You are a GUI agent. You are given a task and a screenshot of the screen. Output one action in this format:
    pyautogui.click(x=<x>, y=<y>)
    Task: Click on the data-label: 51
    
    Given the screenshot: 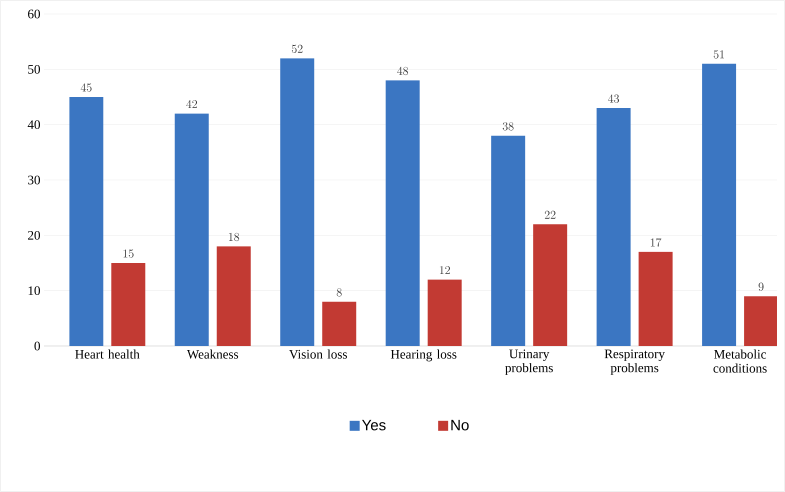 What is the action you would take?
    pyautogui.click(x=719, y=54)
    